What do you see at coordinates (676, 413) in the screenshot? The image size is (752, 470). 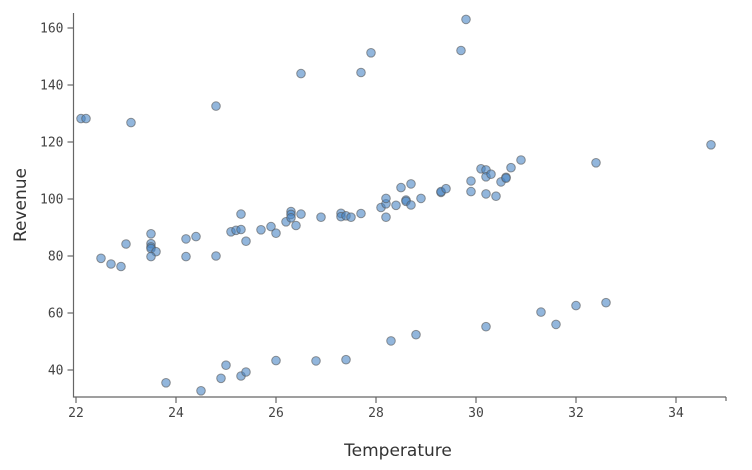 I see `x-tick-label: 34` at bounding box center [676, 413].